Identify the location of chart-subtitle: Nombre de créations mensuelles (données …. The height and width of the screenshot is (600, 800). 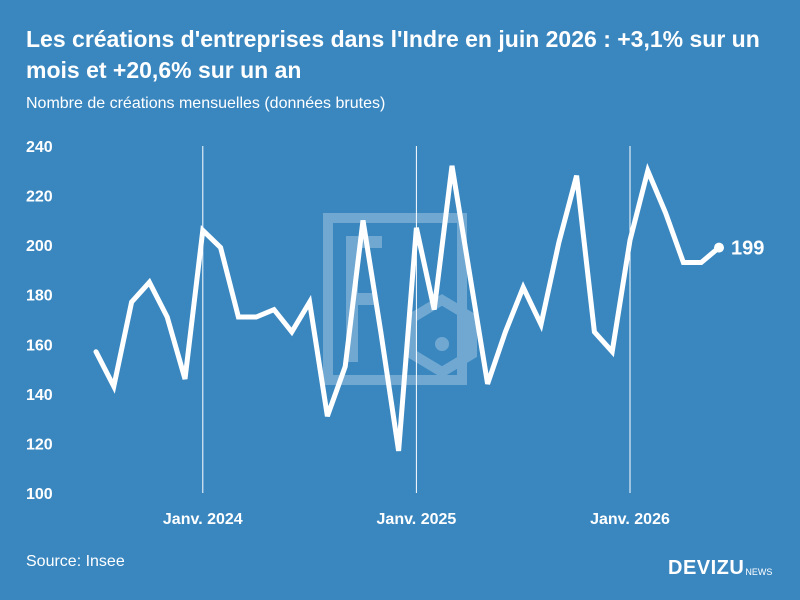
(206, 103).